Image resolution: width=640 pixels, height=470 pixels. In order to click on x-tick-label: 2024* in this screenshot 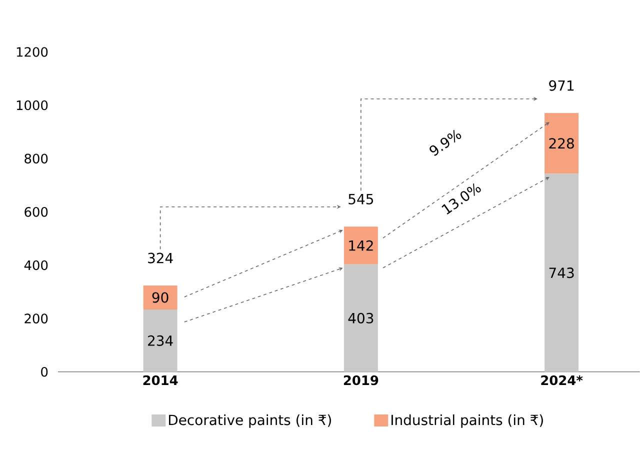, I will do `click(562, 380)`.